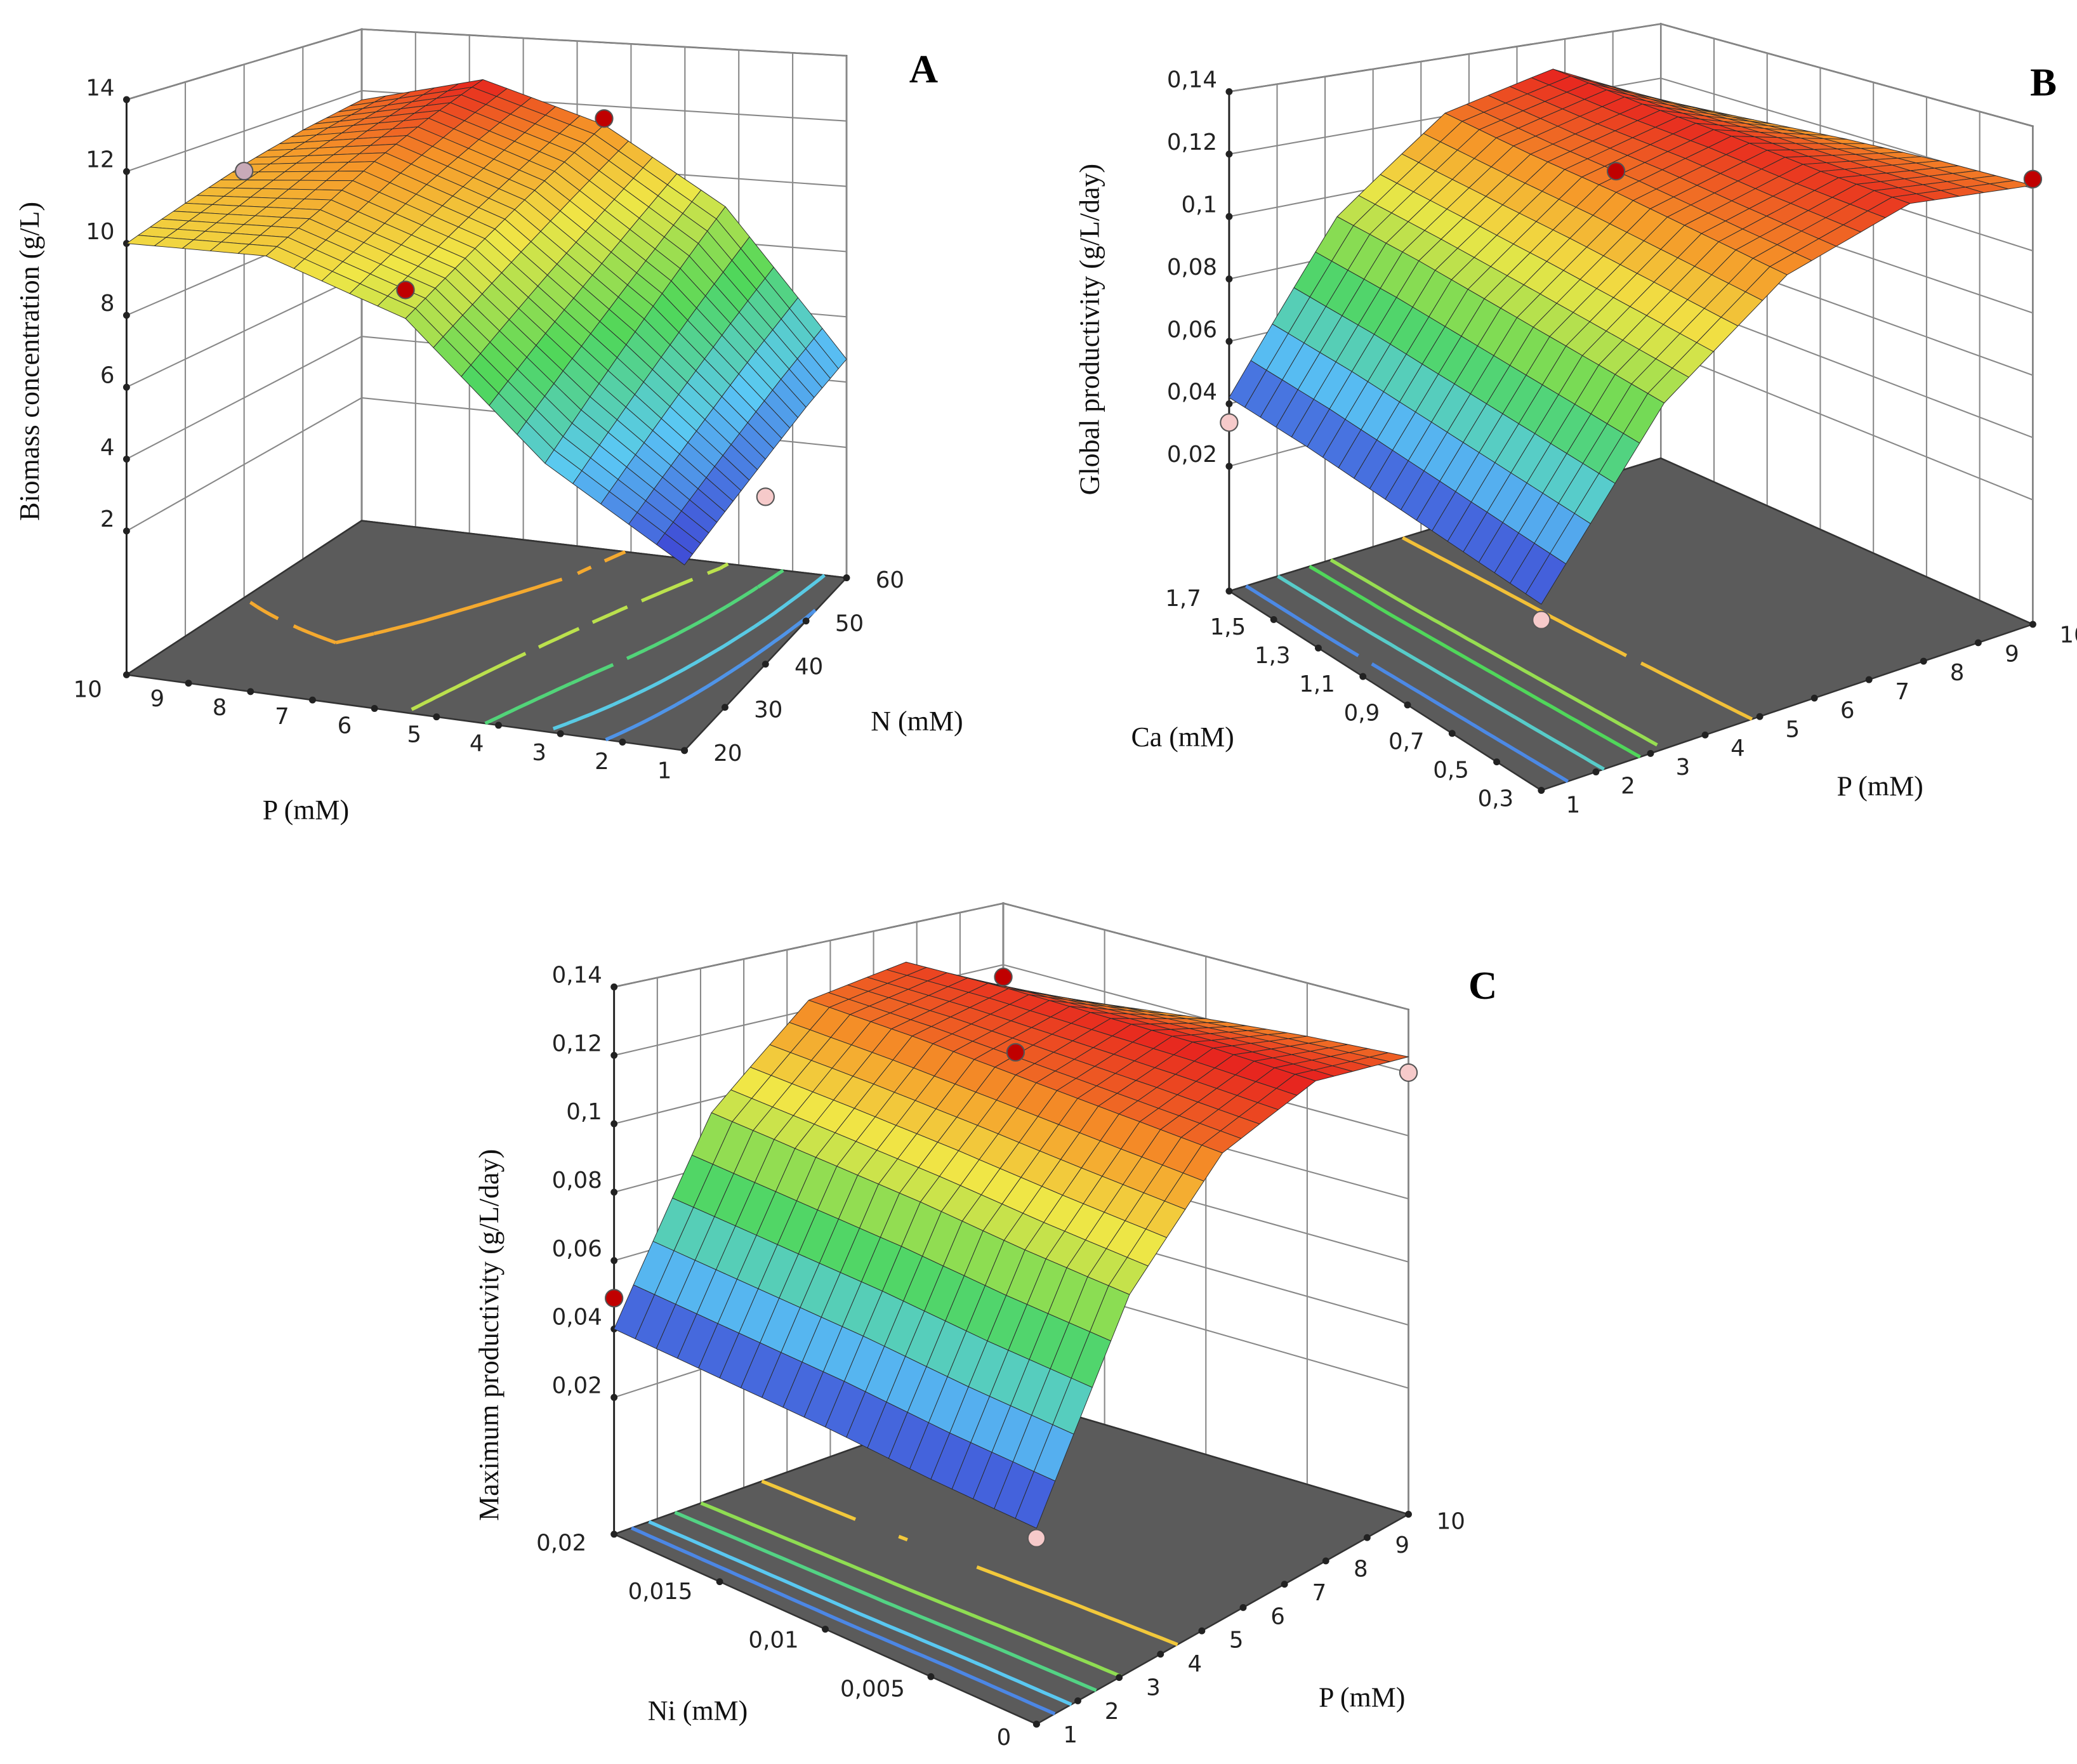 The height and width of the screenshot is (1764, 2077). Describe the element at coordinates (1362, 713) in the screenshot. I see `y-tick-label: 0,9` at that location.